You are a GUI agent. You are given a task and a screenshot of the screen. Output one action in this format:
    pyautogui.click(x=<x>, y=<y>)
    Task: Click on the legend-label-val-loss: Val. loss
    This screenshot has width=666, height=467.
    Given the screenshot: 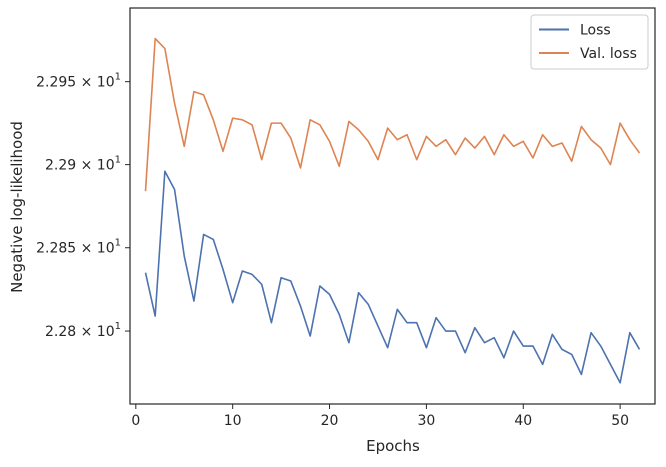 What is the action you would take?
    pyautogui.click(x=608, y=54)
    